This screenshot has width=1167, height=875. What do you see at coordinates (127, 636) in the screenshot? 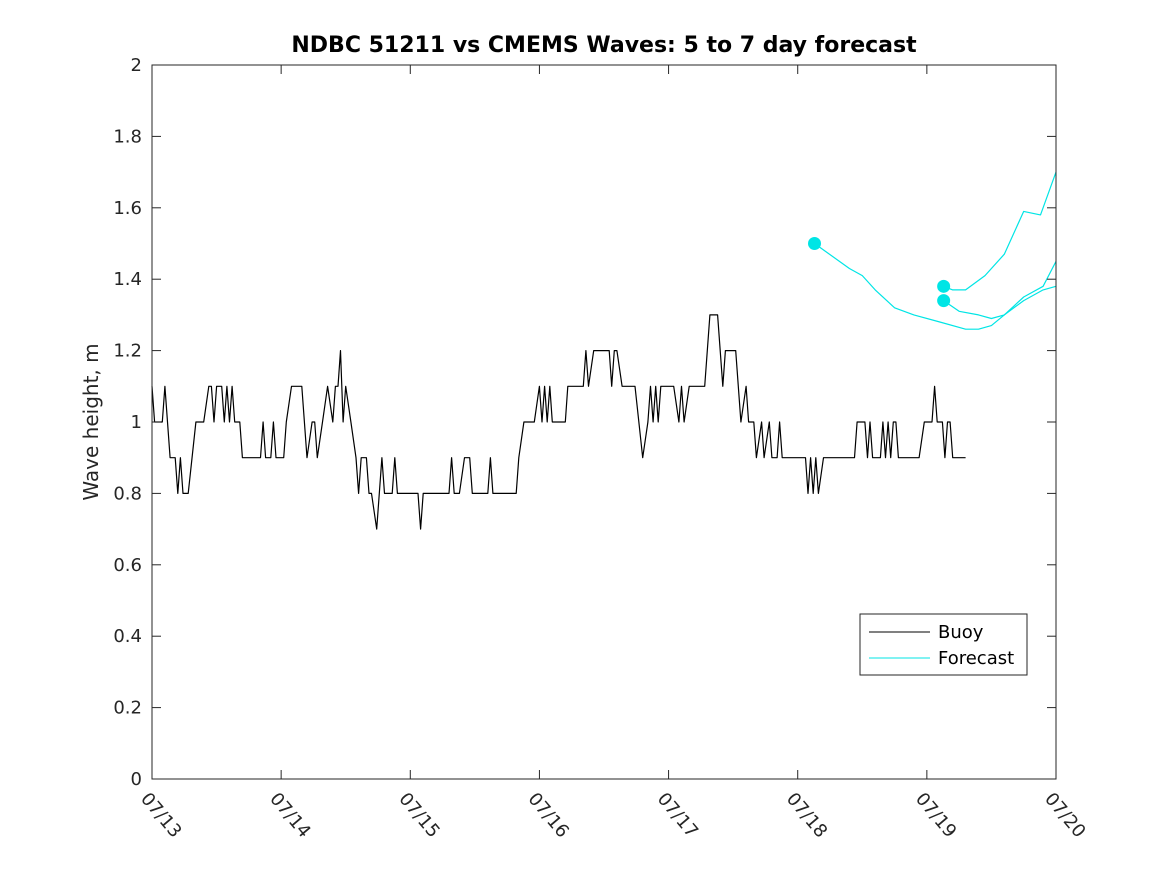
I see `y-tick-label: 0.4` at bounding box center [127, 636].